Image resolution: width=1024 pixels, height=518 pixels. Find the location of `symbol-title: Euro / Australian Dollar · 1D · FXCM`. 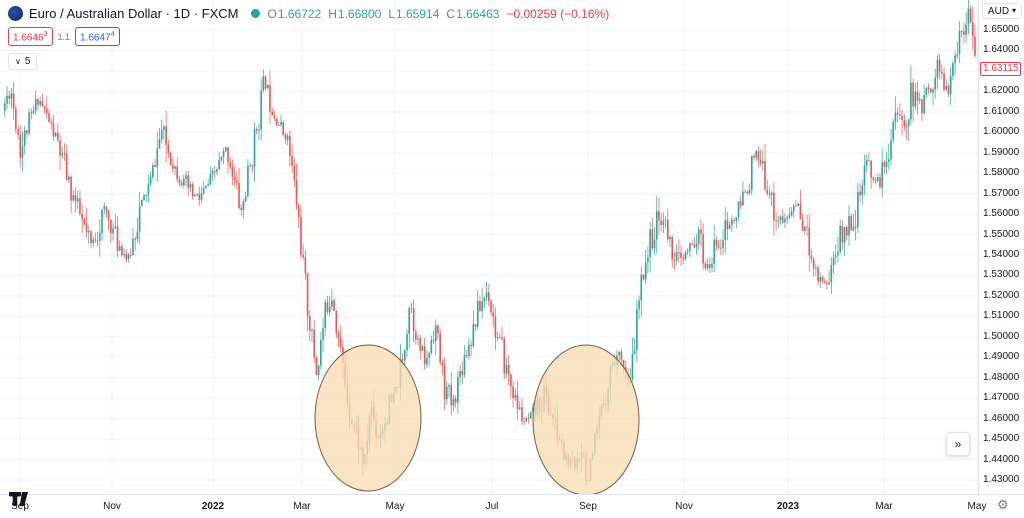

symbol-title: Euro / Australian Dollar · 1D · FXCM is located at coordinates (134, 13).